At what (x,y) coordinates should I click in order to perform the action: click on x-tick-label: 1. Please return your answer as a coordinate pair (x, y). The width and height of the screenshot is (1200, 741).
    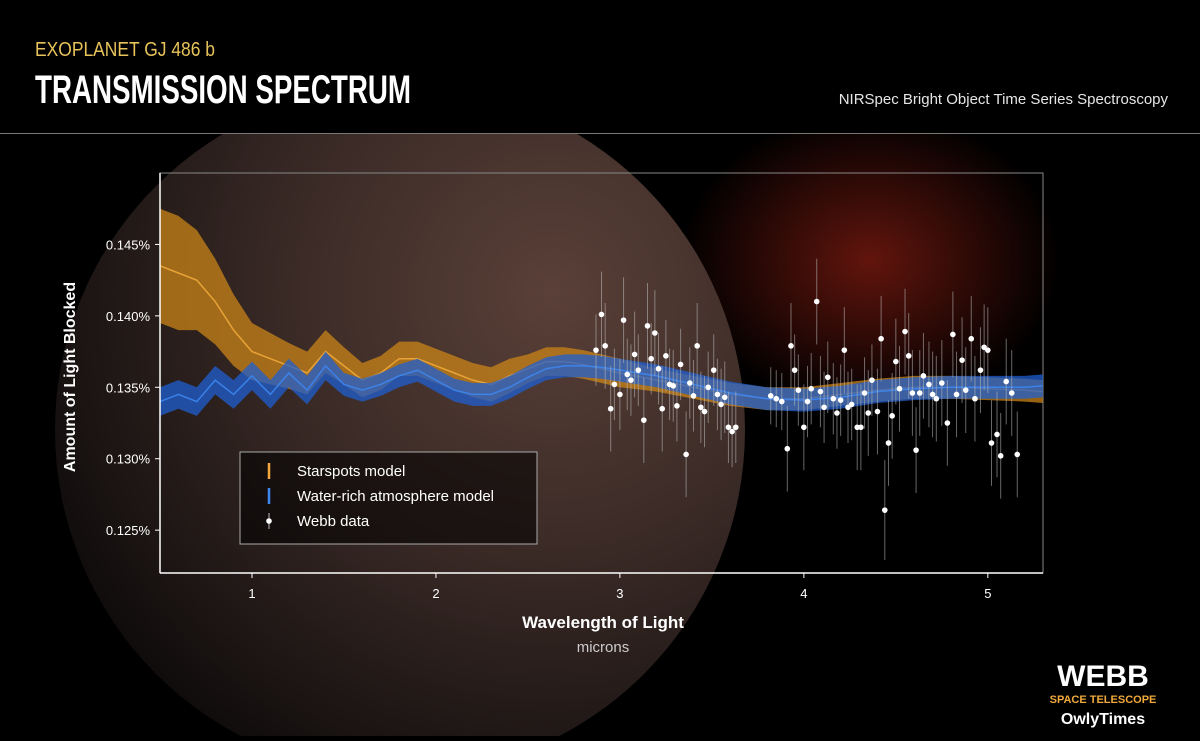
    Looking at the image, I should click on (251, 593).